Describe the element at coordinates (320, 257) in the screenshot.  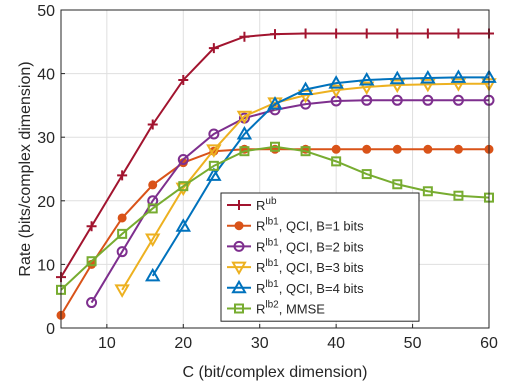
I see `legend-box` at that location.